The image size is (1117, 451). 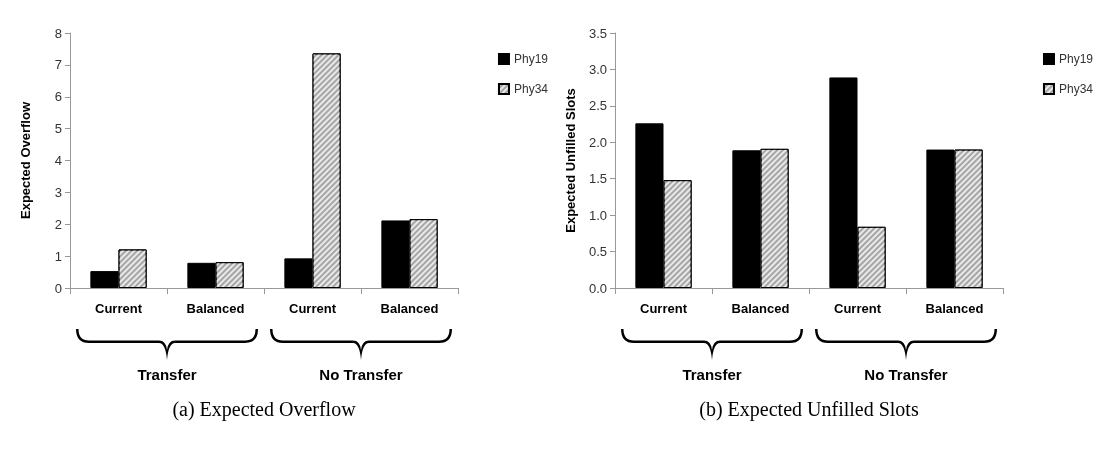 What do you see at coordinates (597, 179) in the screenshot?
I see `y-tick-label: 1.5` at bounding box center [597, 179].